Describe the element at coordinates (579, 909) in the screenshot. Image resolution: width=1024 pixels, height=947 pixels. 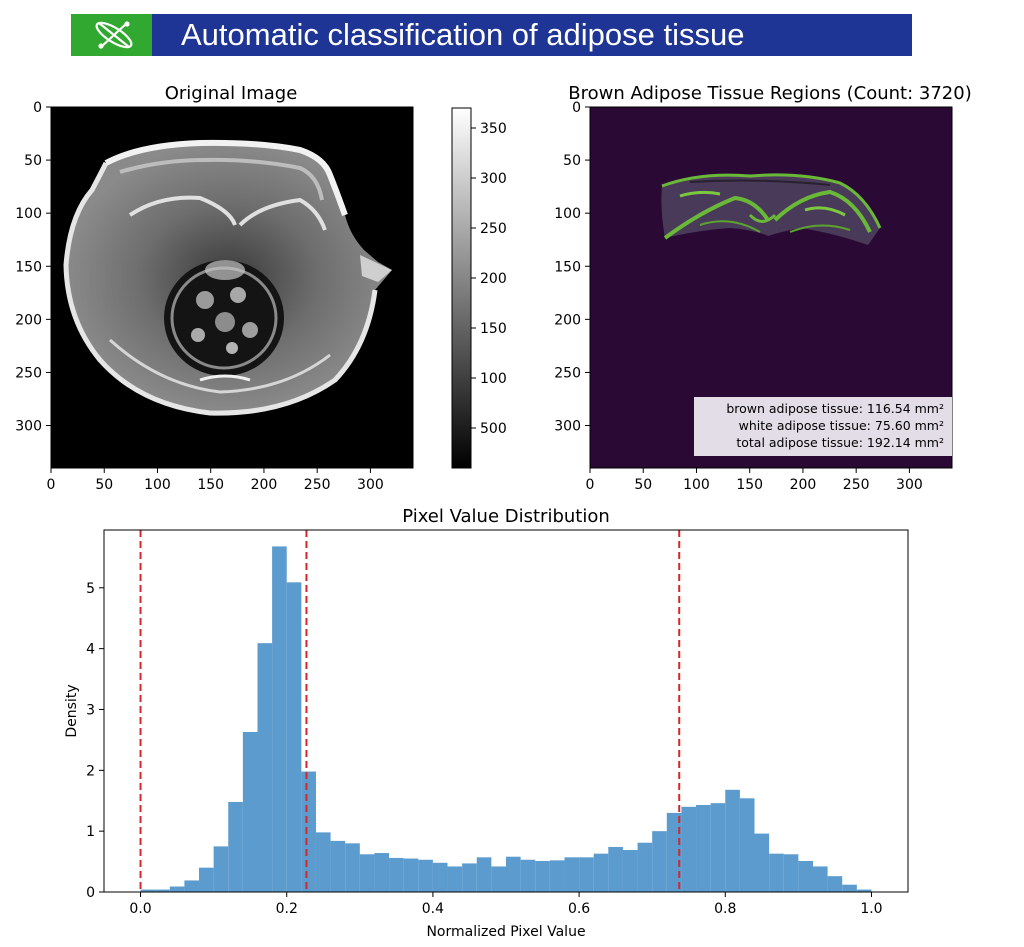
I see `histogram-x-tick-label: 0.6` at that location.